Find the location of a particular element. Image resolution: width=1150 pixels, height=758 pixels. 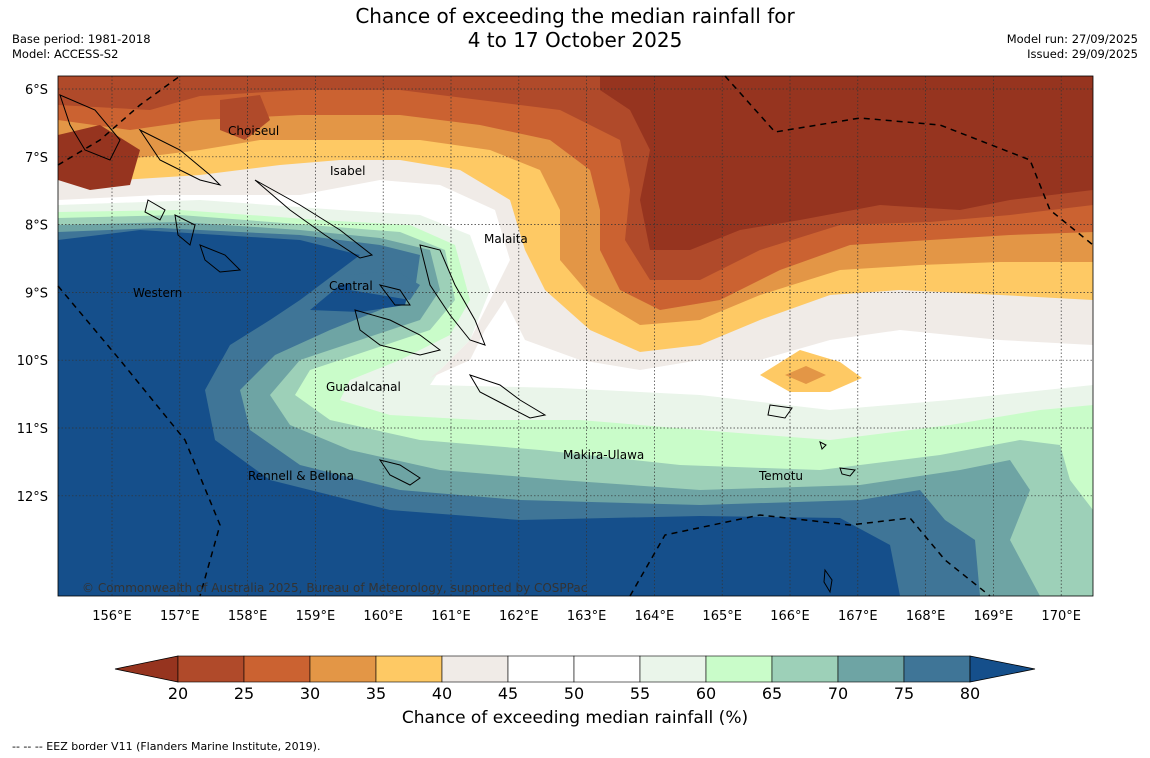

lon-label: 164°E is located at coordinates (655, 616).